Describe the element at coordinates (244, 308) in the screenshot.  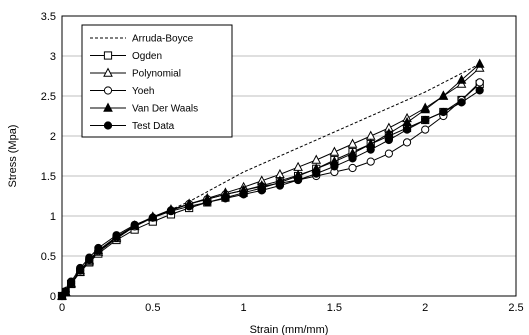
I see `x-tick-label: 1` at that location.